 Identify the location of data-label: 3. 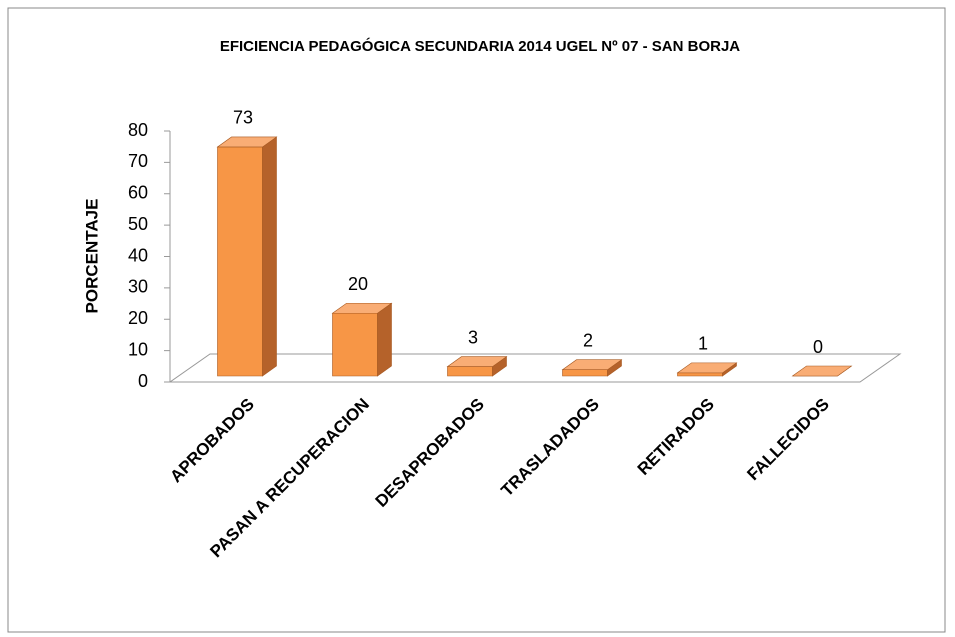
(473, 337).